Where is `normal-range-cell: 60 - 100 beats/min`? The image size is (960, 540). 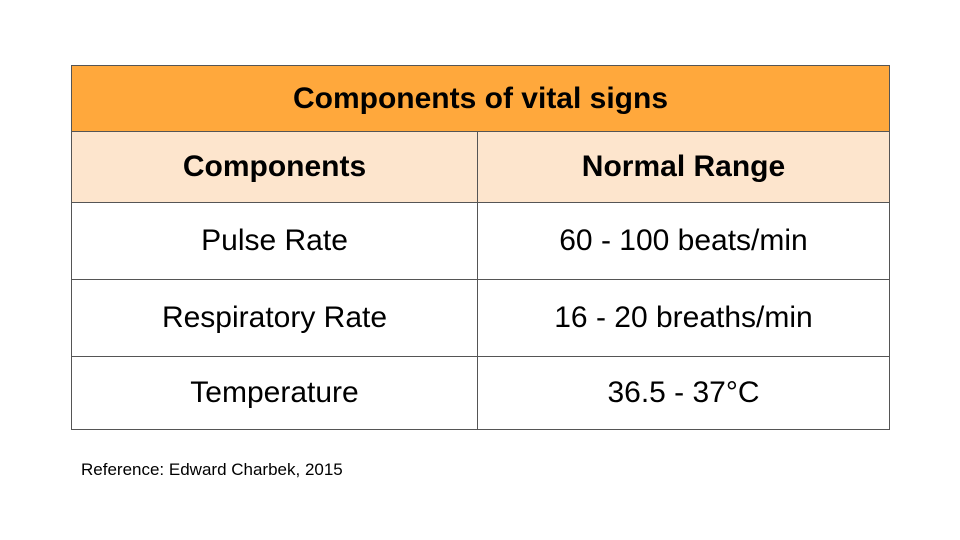
normal-range-cell: 60 - 100 beats/min is located at coordinates (683, 241).